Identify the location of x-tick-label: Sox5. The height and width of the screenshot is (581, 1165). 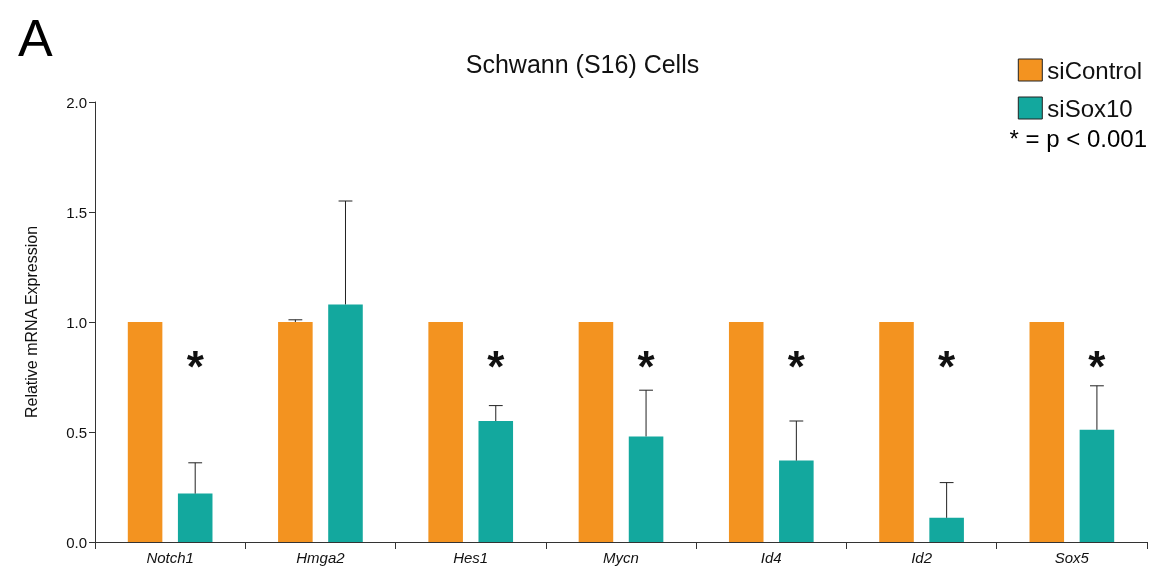
(1072, 557).